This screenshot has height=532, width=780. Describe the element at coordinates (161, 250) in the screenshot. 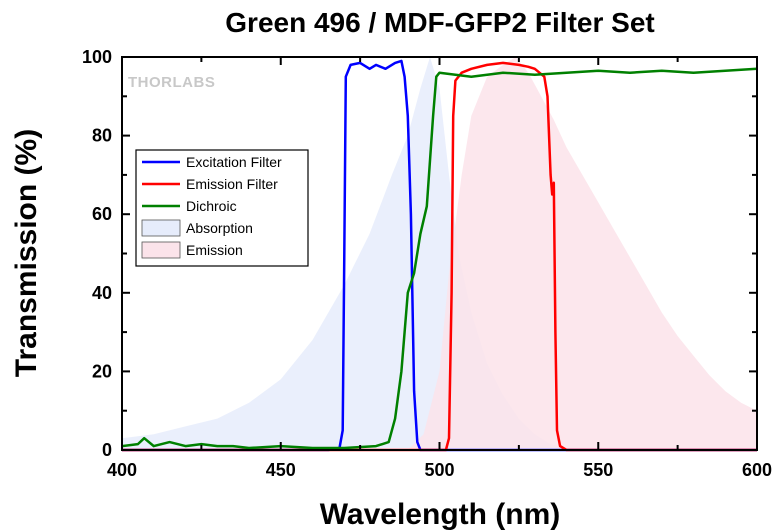

I see `legend-swatch-emission` at that location.